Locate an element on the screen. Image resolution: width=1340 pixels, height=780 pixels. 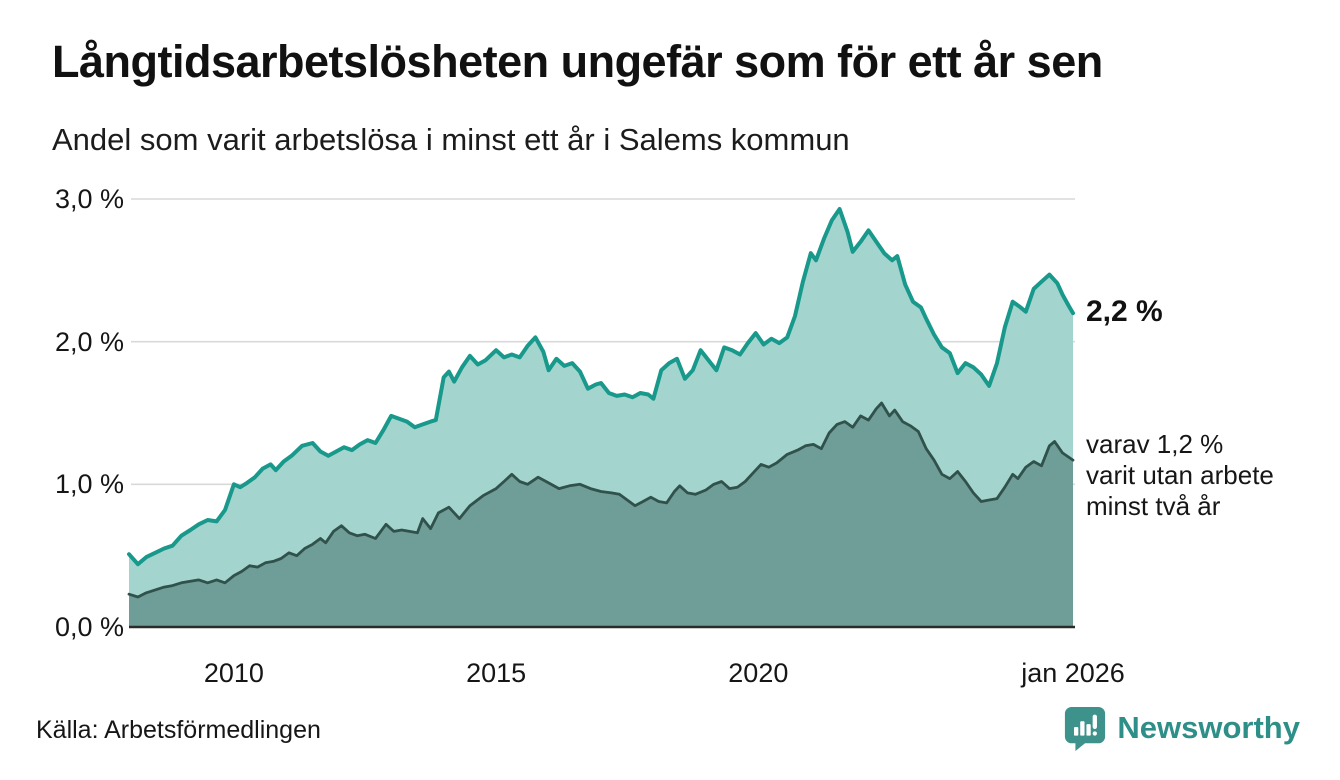
newsworthy-wordmark: Newsworthy is located at coordinates (1208, 727).